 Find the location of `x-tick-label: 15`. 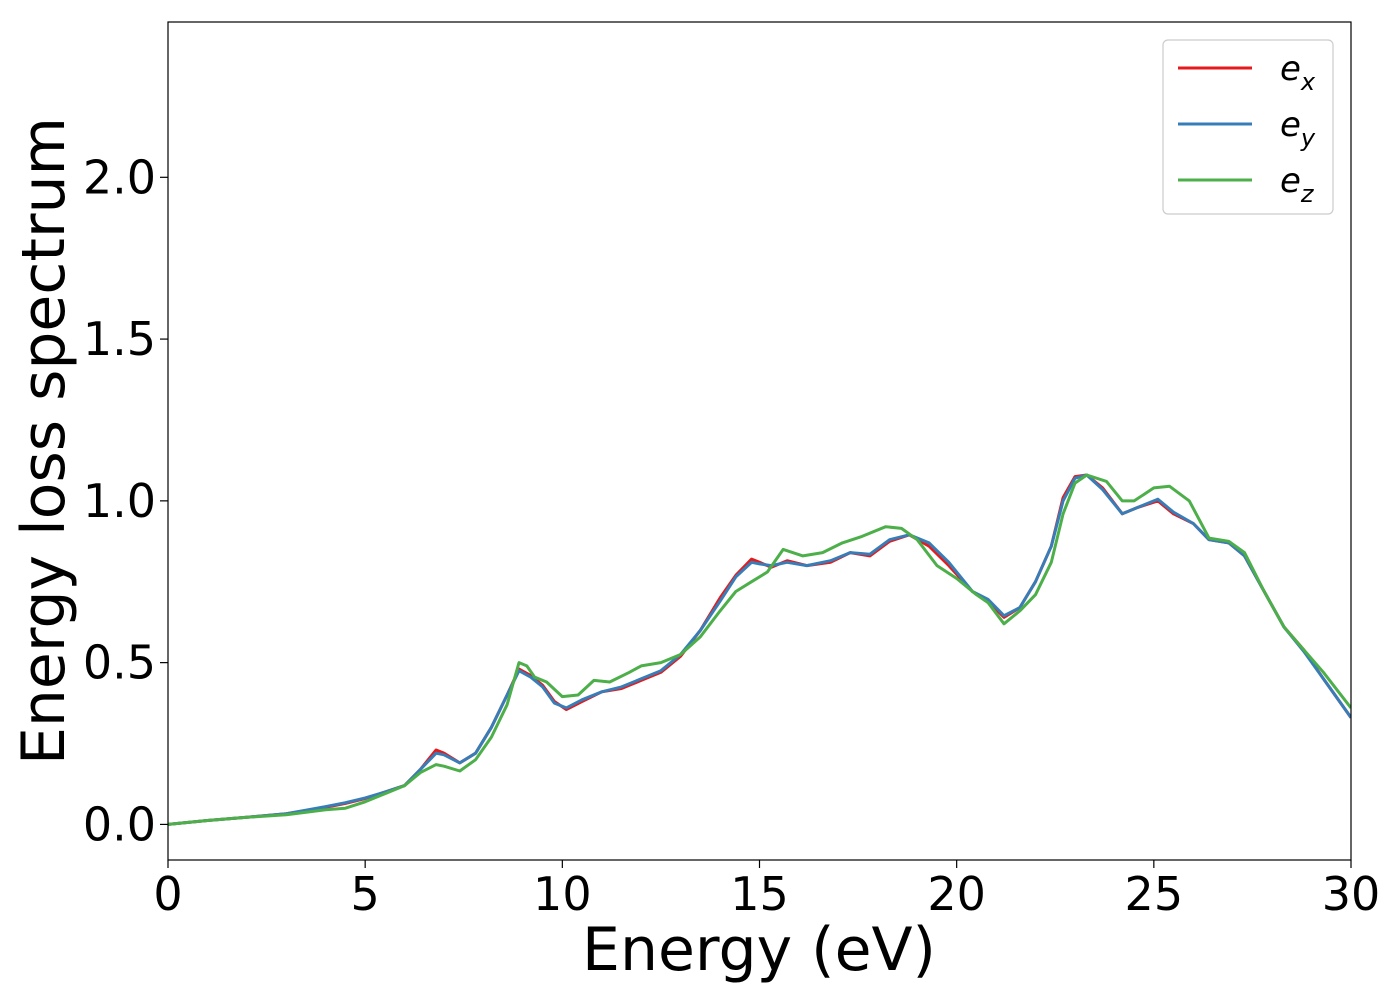

x-tick-label: 15 is located at coordinates (759, 894).